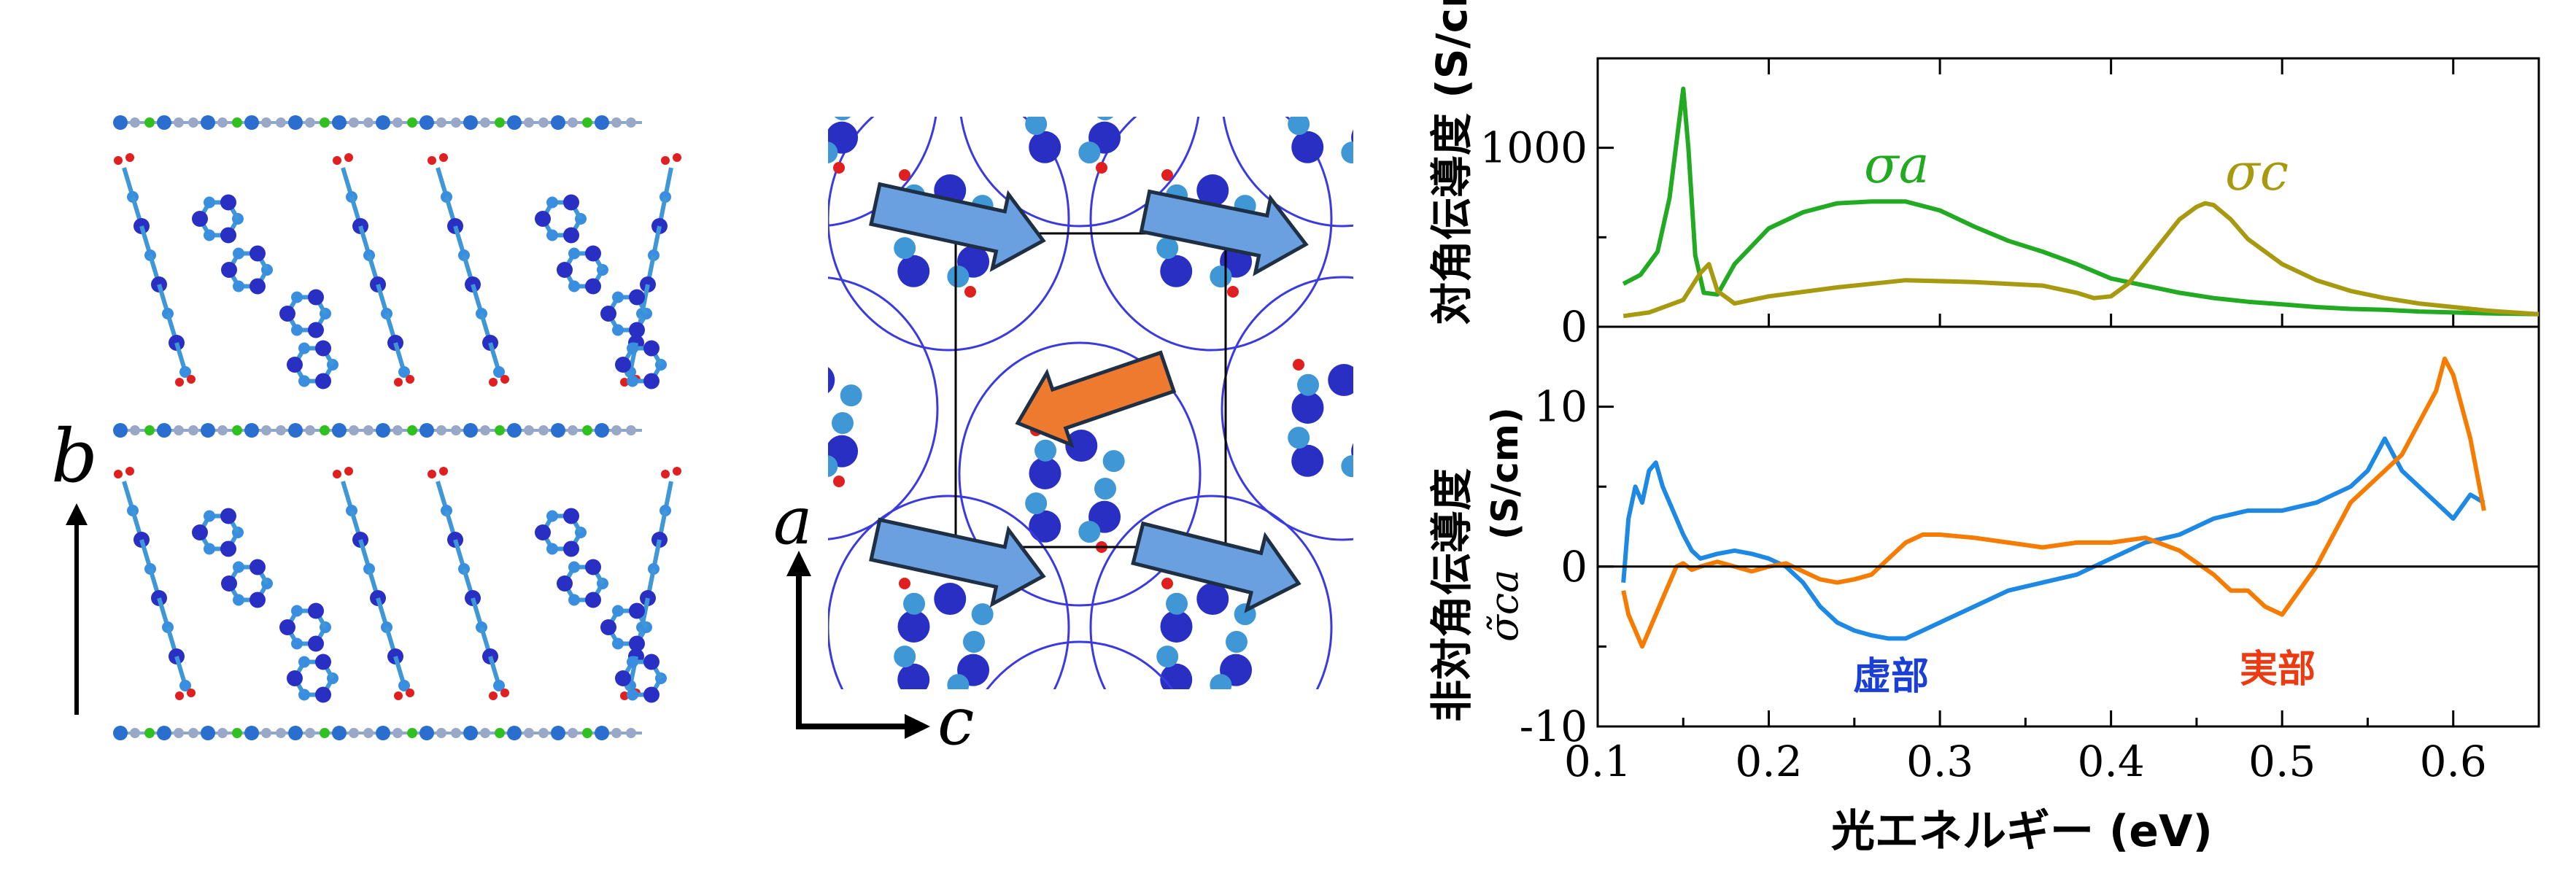  Describe the element at coordinates (1547, 204) in the screenshot. I see `top-plot-ticks: 0 1000` at that location.